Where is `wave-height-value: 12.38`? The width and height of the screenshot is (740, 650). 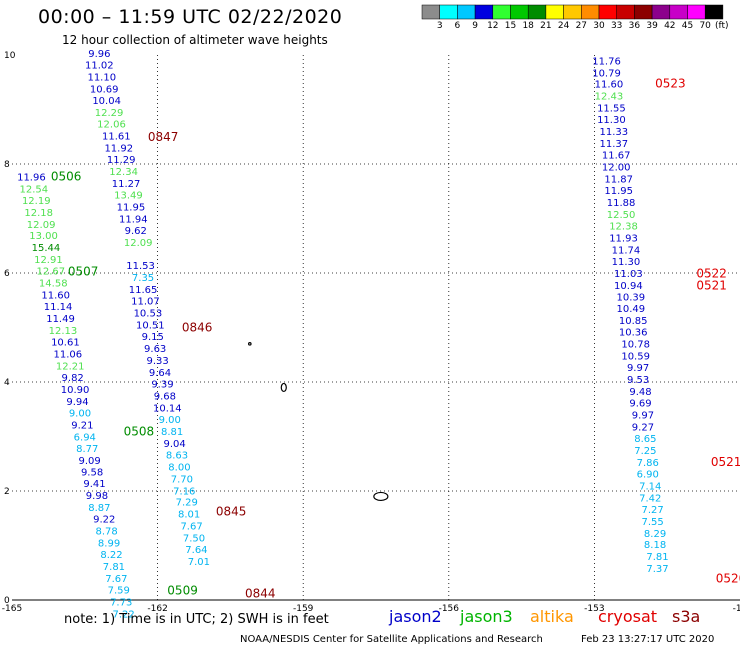
wave-height-value: 12.38 is located at coordinates (623, 226).